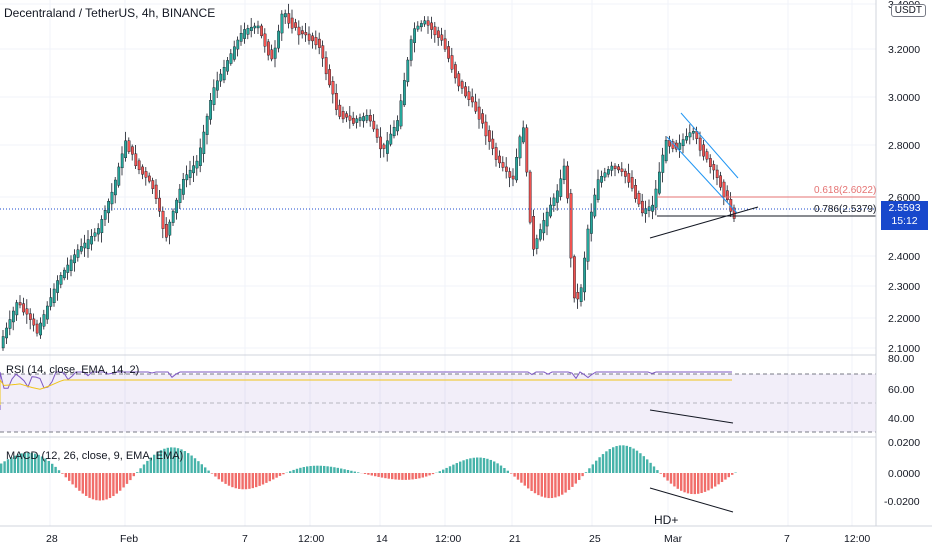  I want to click on fib-618-label: 0.618(2.6022), so click(845, 190).